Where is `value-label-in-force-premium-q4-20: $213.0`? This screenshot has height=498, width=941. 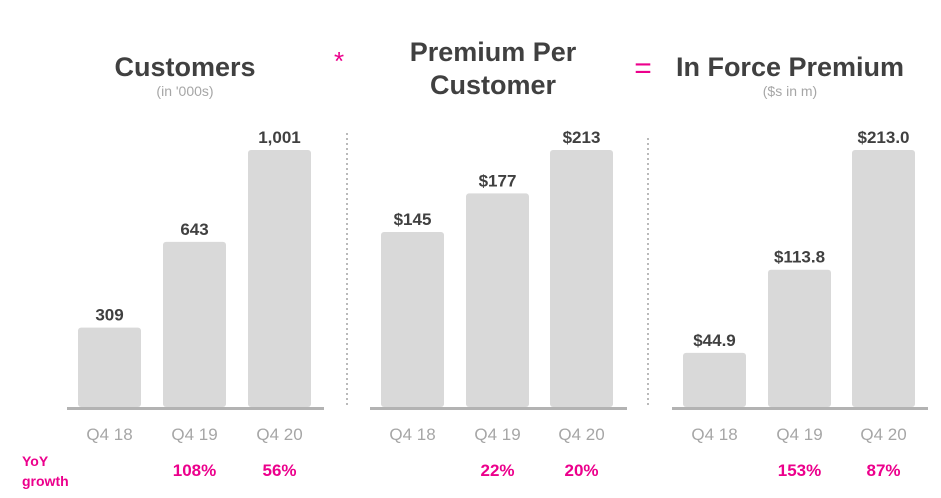 value-label-in-force-premium-q4-20: $213.0 is located at coordinates (884, 137).